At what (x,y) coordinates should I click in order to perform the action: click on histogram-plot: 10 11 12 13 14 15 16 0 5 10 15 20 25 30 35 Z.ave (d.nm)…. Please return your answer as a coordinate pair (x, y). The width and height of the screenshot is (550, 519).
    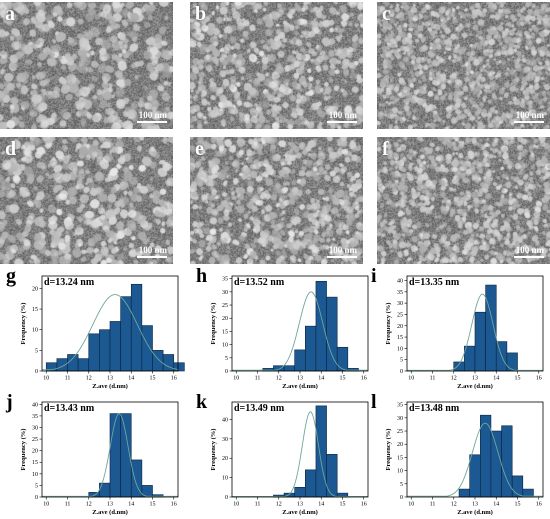
    Looking at the image, I should click on (464, 458).